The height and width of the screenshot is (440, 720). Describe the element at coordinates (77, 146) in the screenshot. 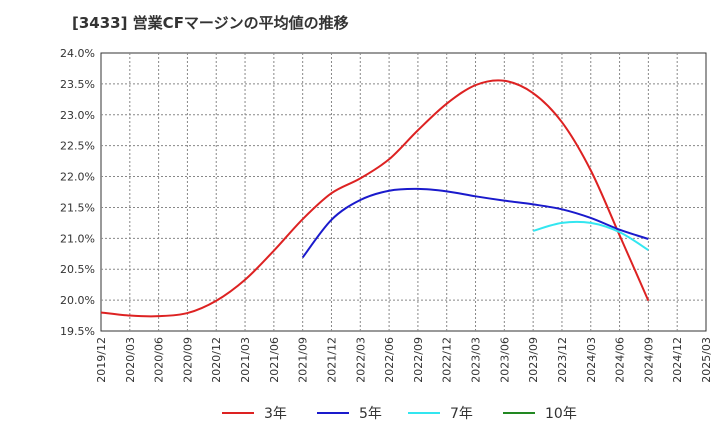

I see `y-tick-label: 22.5%` at that location.